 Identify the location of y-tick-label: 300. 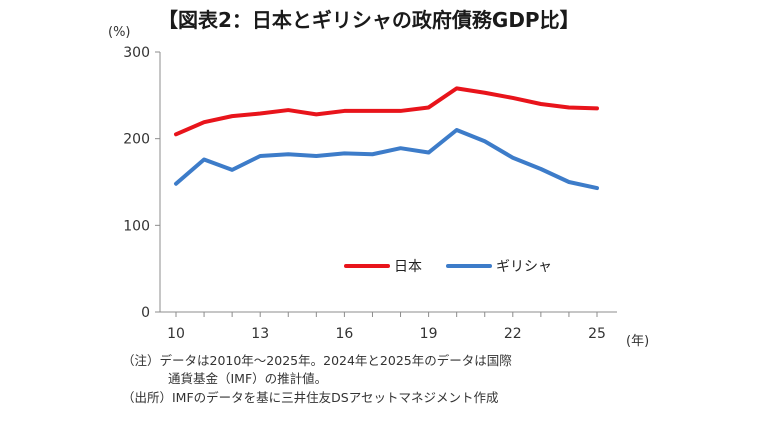
(136, 53).